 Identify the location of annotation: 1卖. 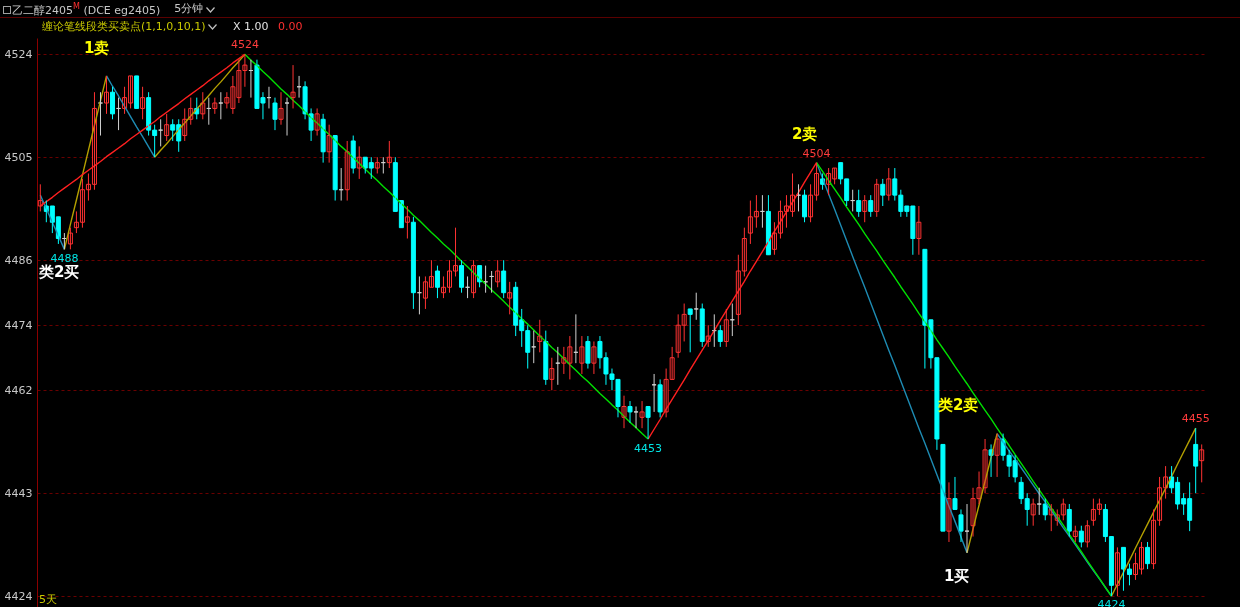
(97, 48).